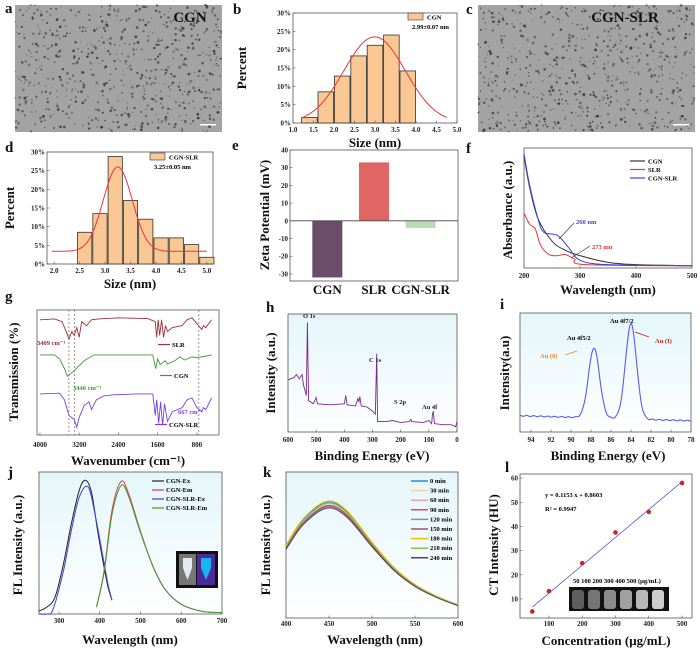 The image size is (700, 650). What do you see at coordinates (507, 210) in the screenshot?
I see `y-axis-label: Absorbance (a.u.)` at bounding box center [507, 210].